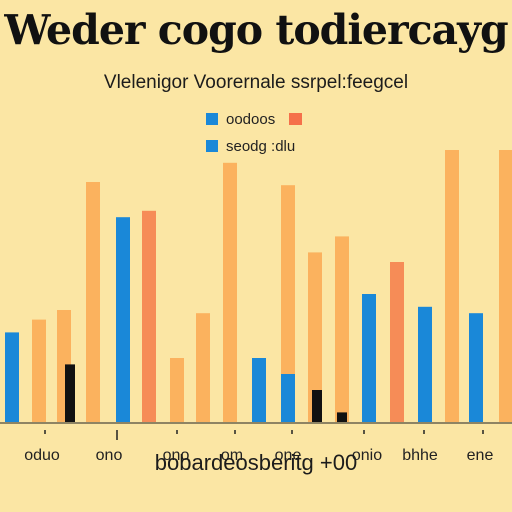  I want to click on x-axis-label: bobardeosberitg +00, so click(256, 462).